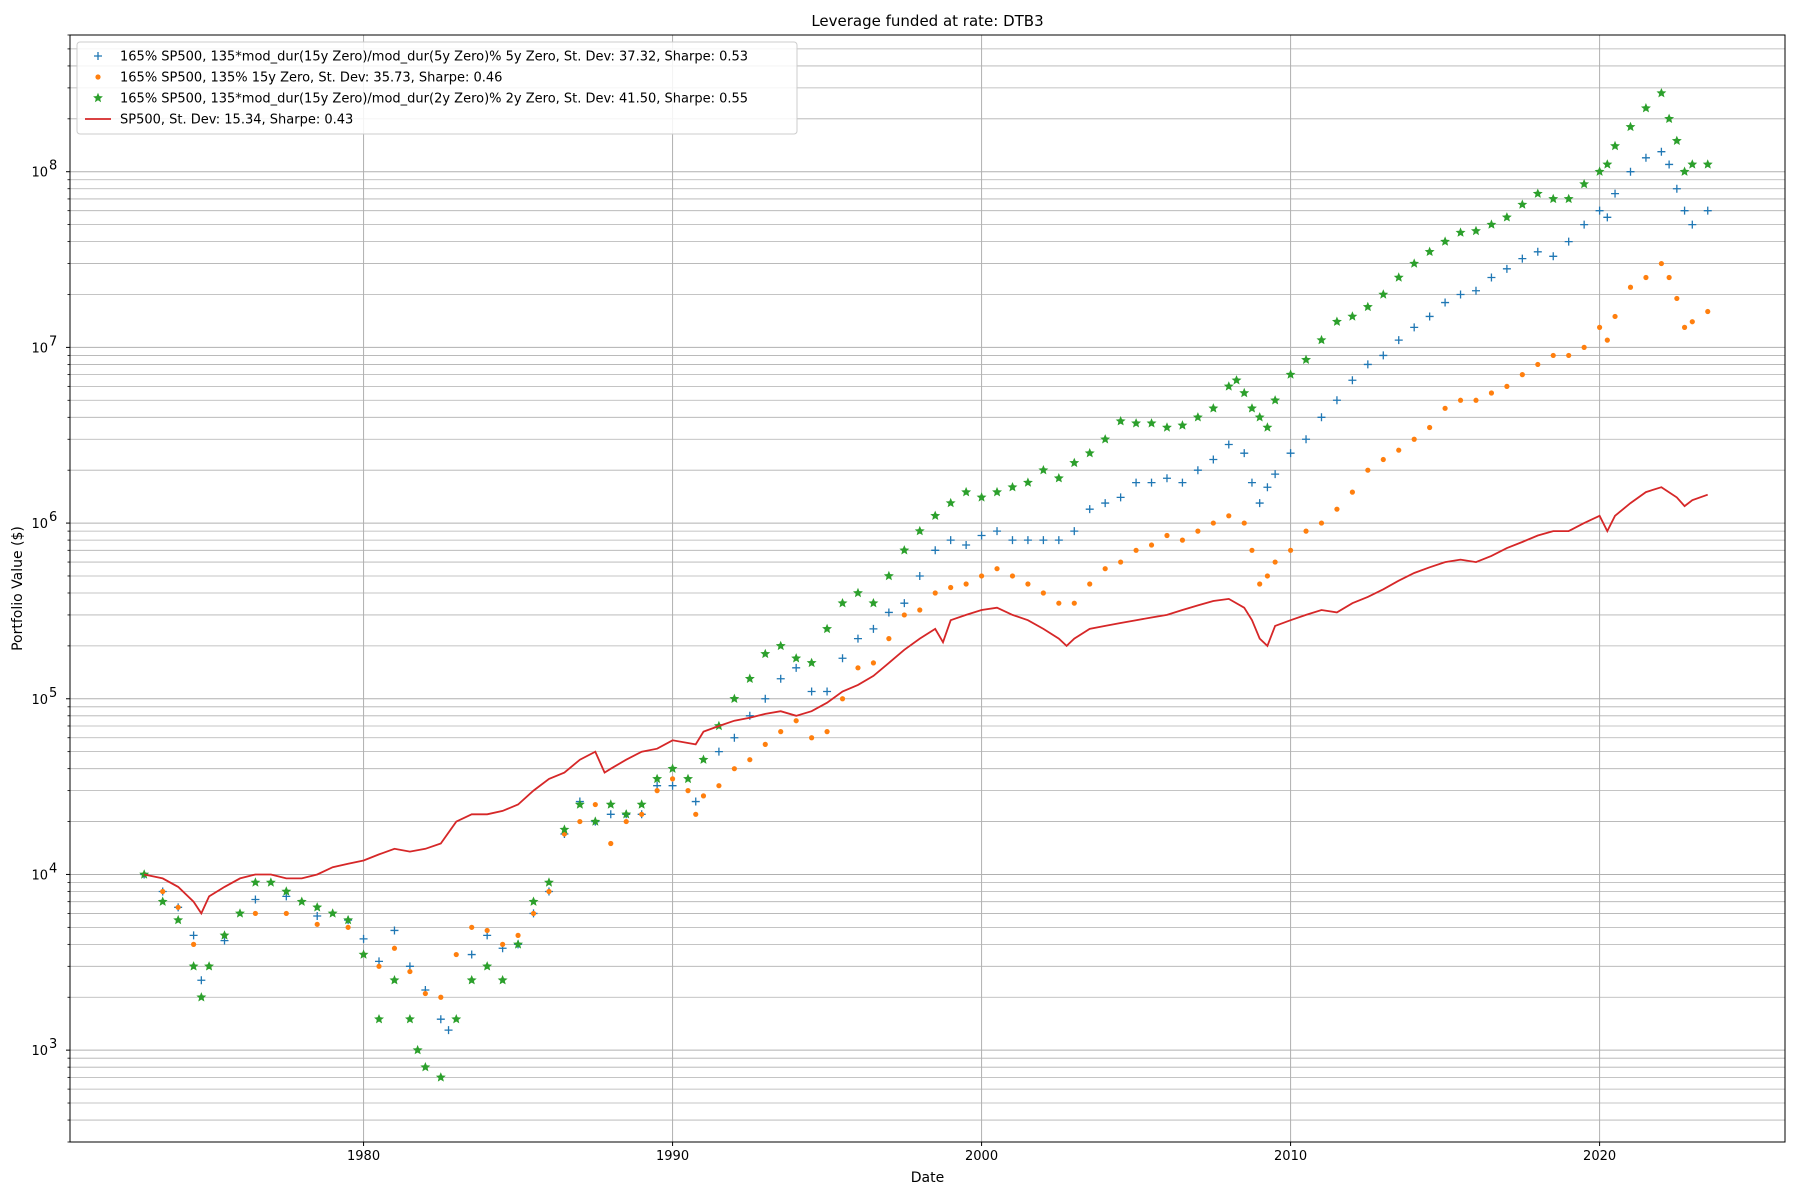 This screenshot has height=1200, width=1800. Describe the element at coordinates (1290, 1156) in the screenshot. I see `x-tick-label: 2010` at that location.